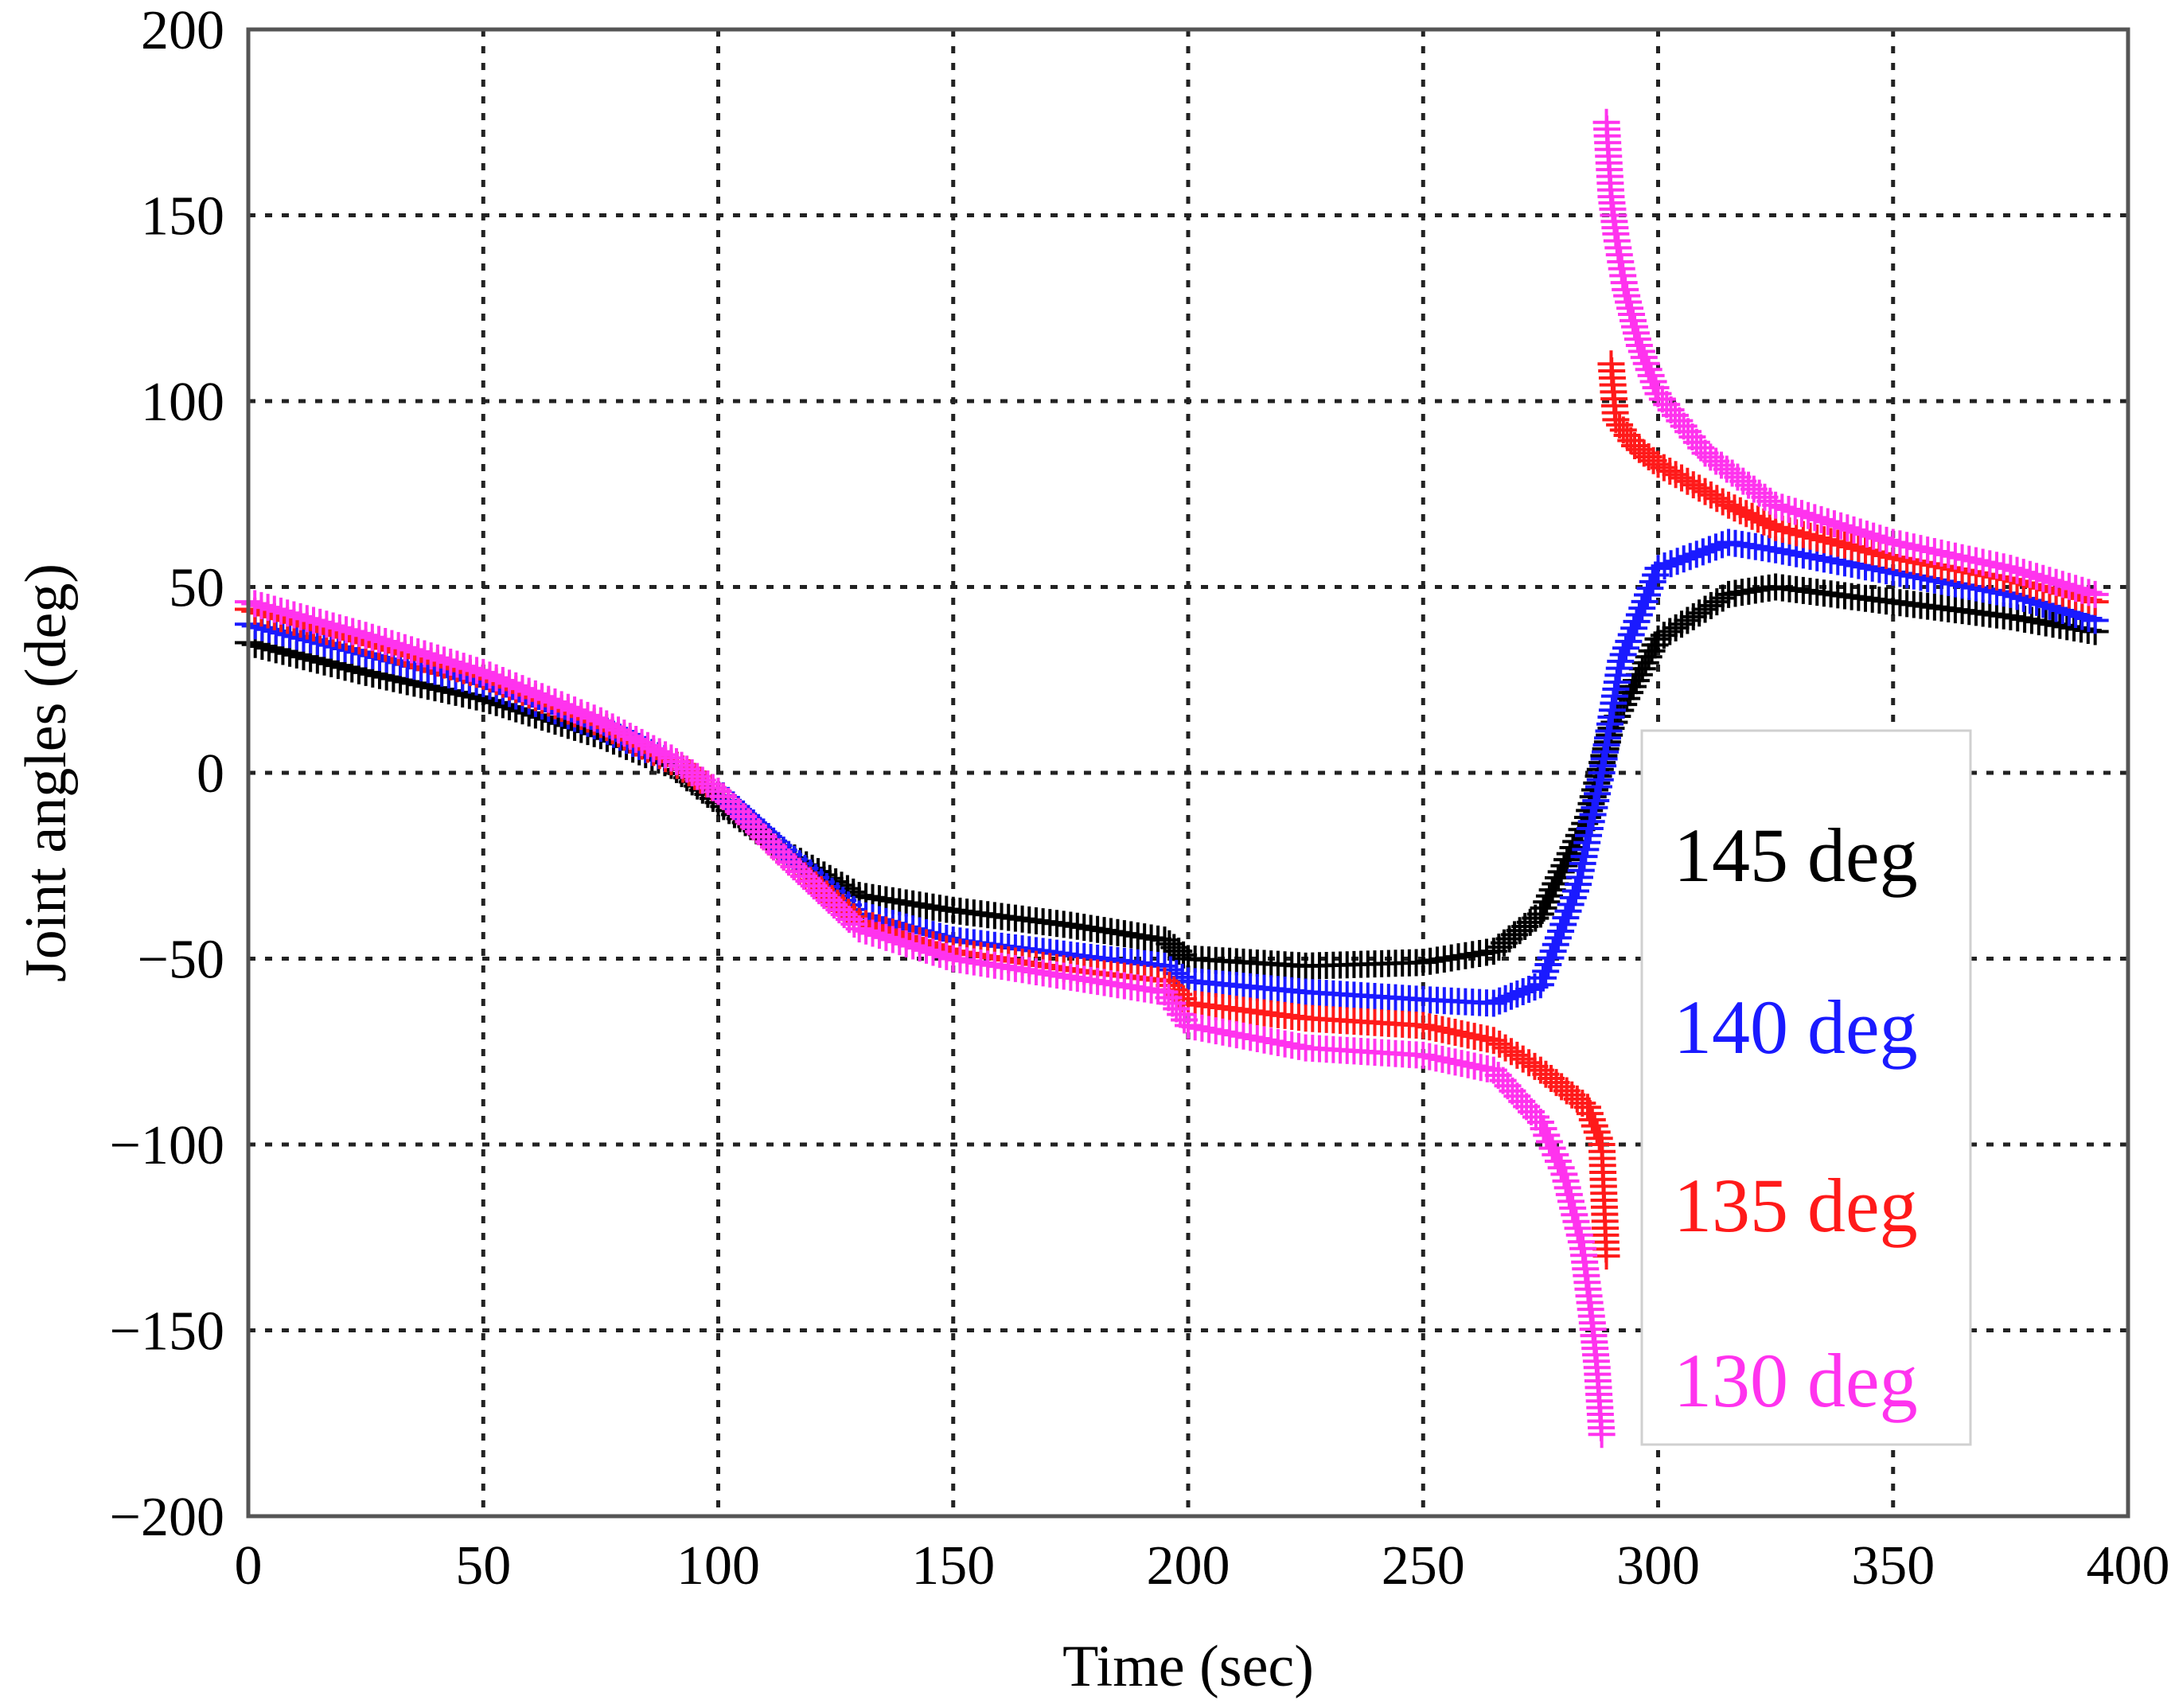 Image resolution: width=2175 pixels, height=1708 pixels. What do you see at coordinates (210, 774) in the screenshot?
I see `y-tick-label: 0` at bounding box center [210, 774].